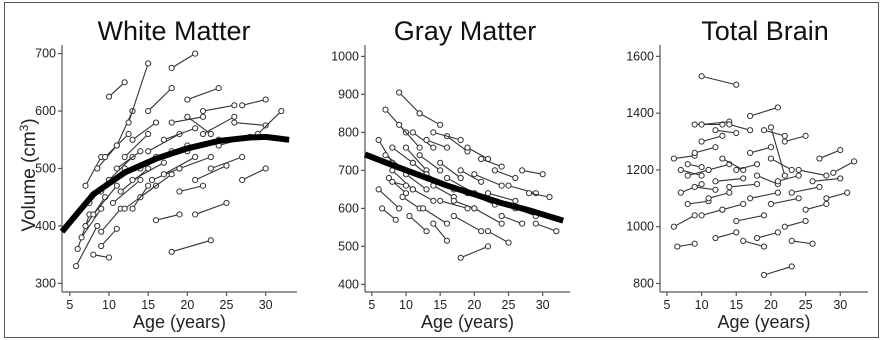  What do you see at coordinates (640, 56) in the screenshot?
I see `y-tick-label: 1600` at bounding box center [640, 56].